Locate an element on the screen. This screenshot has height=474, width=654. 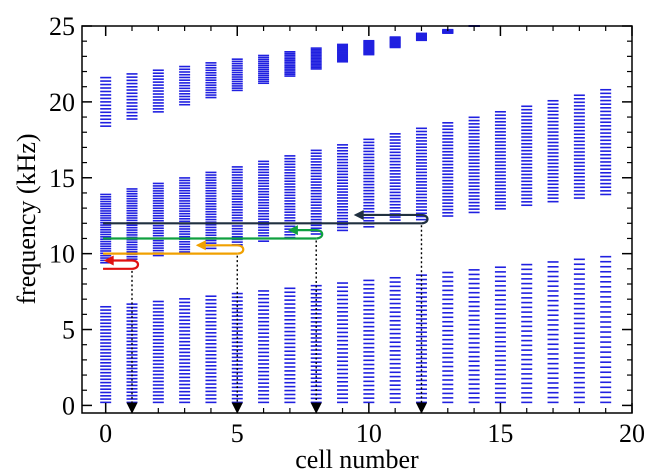
y-axis-title: frequency (kHz) is located at coordinates (26, 218).